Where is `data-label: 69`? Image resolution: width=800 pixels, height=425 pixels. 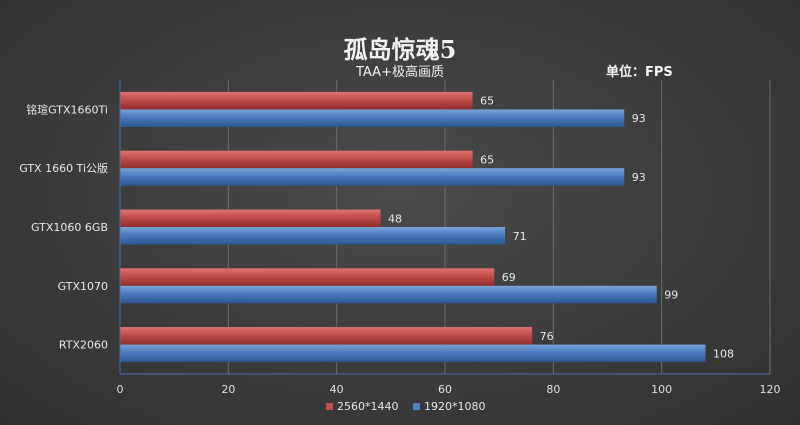 data-label: 69 is located at coordinates (509, 277).